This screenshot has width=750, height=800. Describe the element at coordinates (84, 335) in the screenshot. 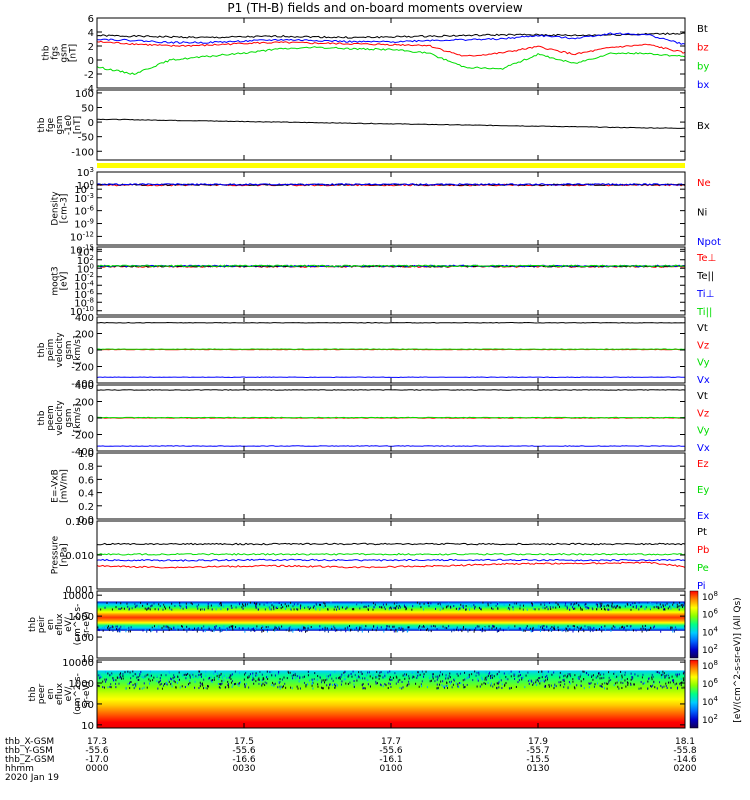

I see `y-tick-label: 200` at that location.